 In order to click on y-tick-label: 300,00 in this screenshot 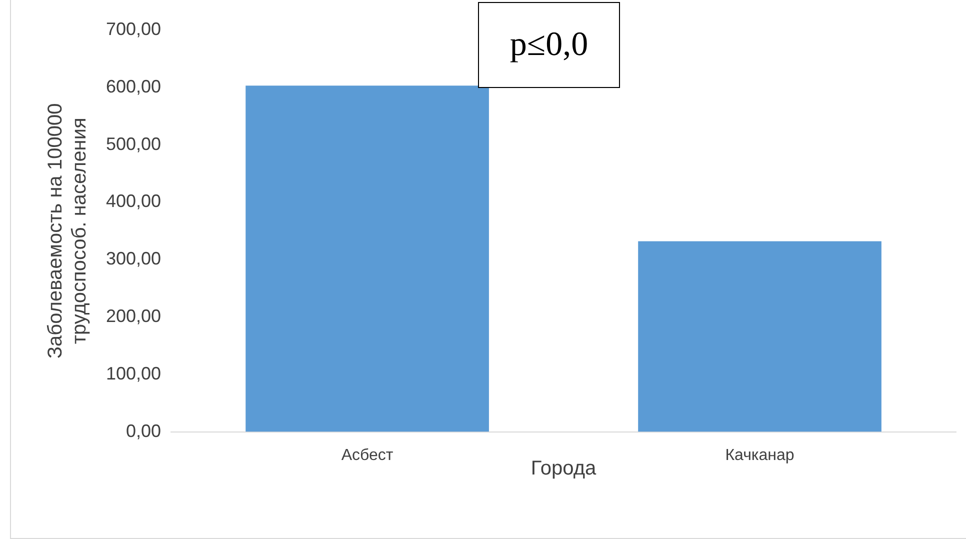, I will do `click(134, 258)`.